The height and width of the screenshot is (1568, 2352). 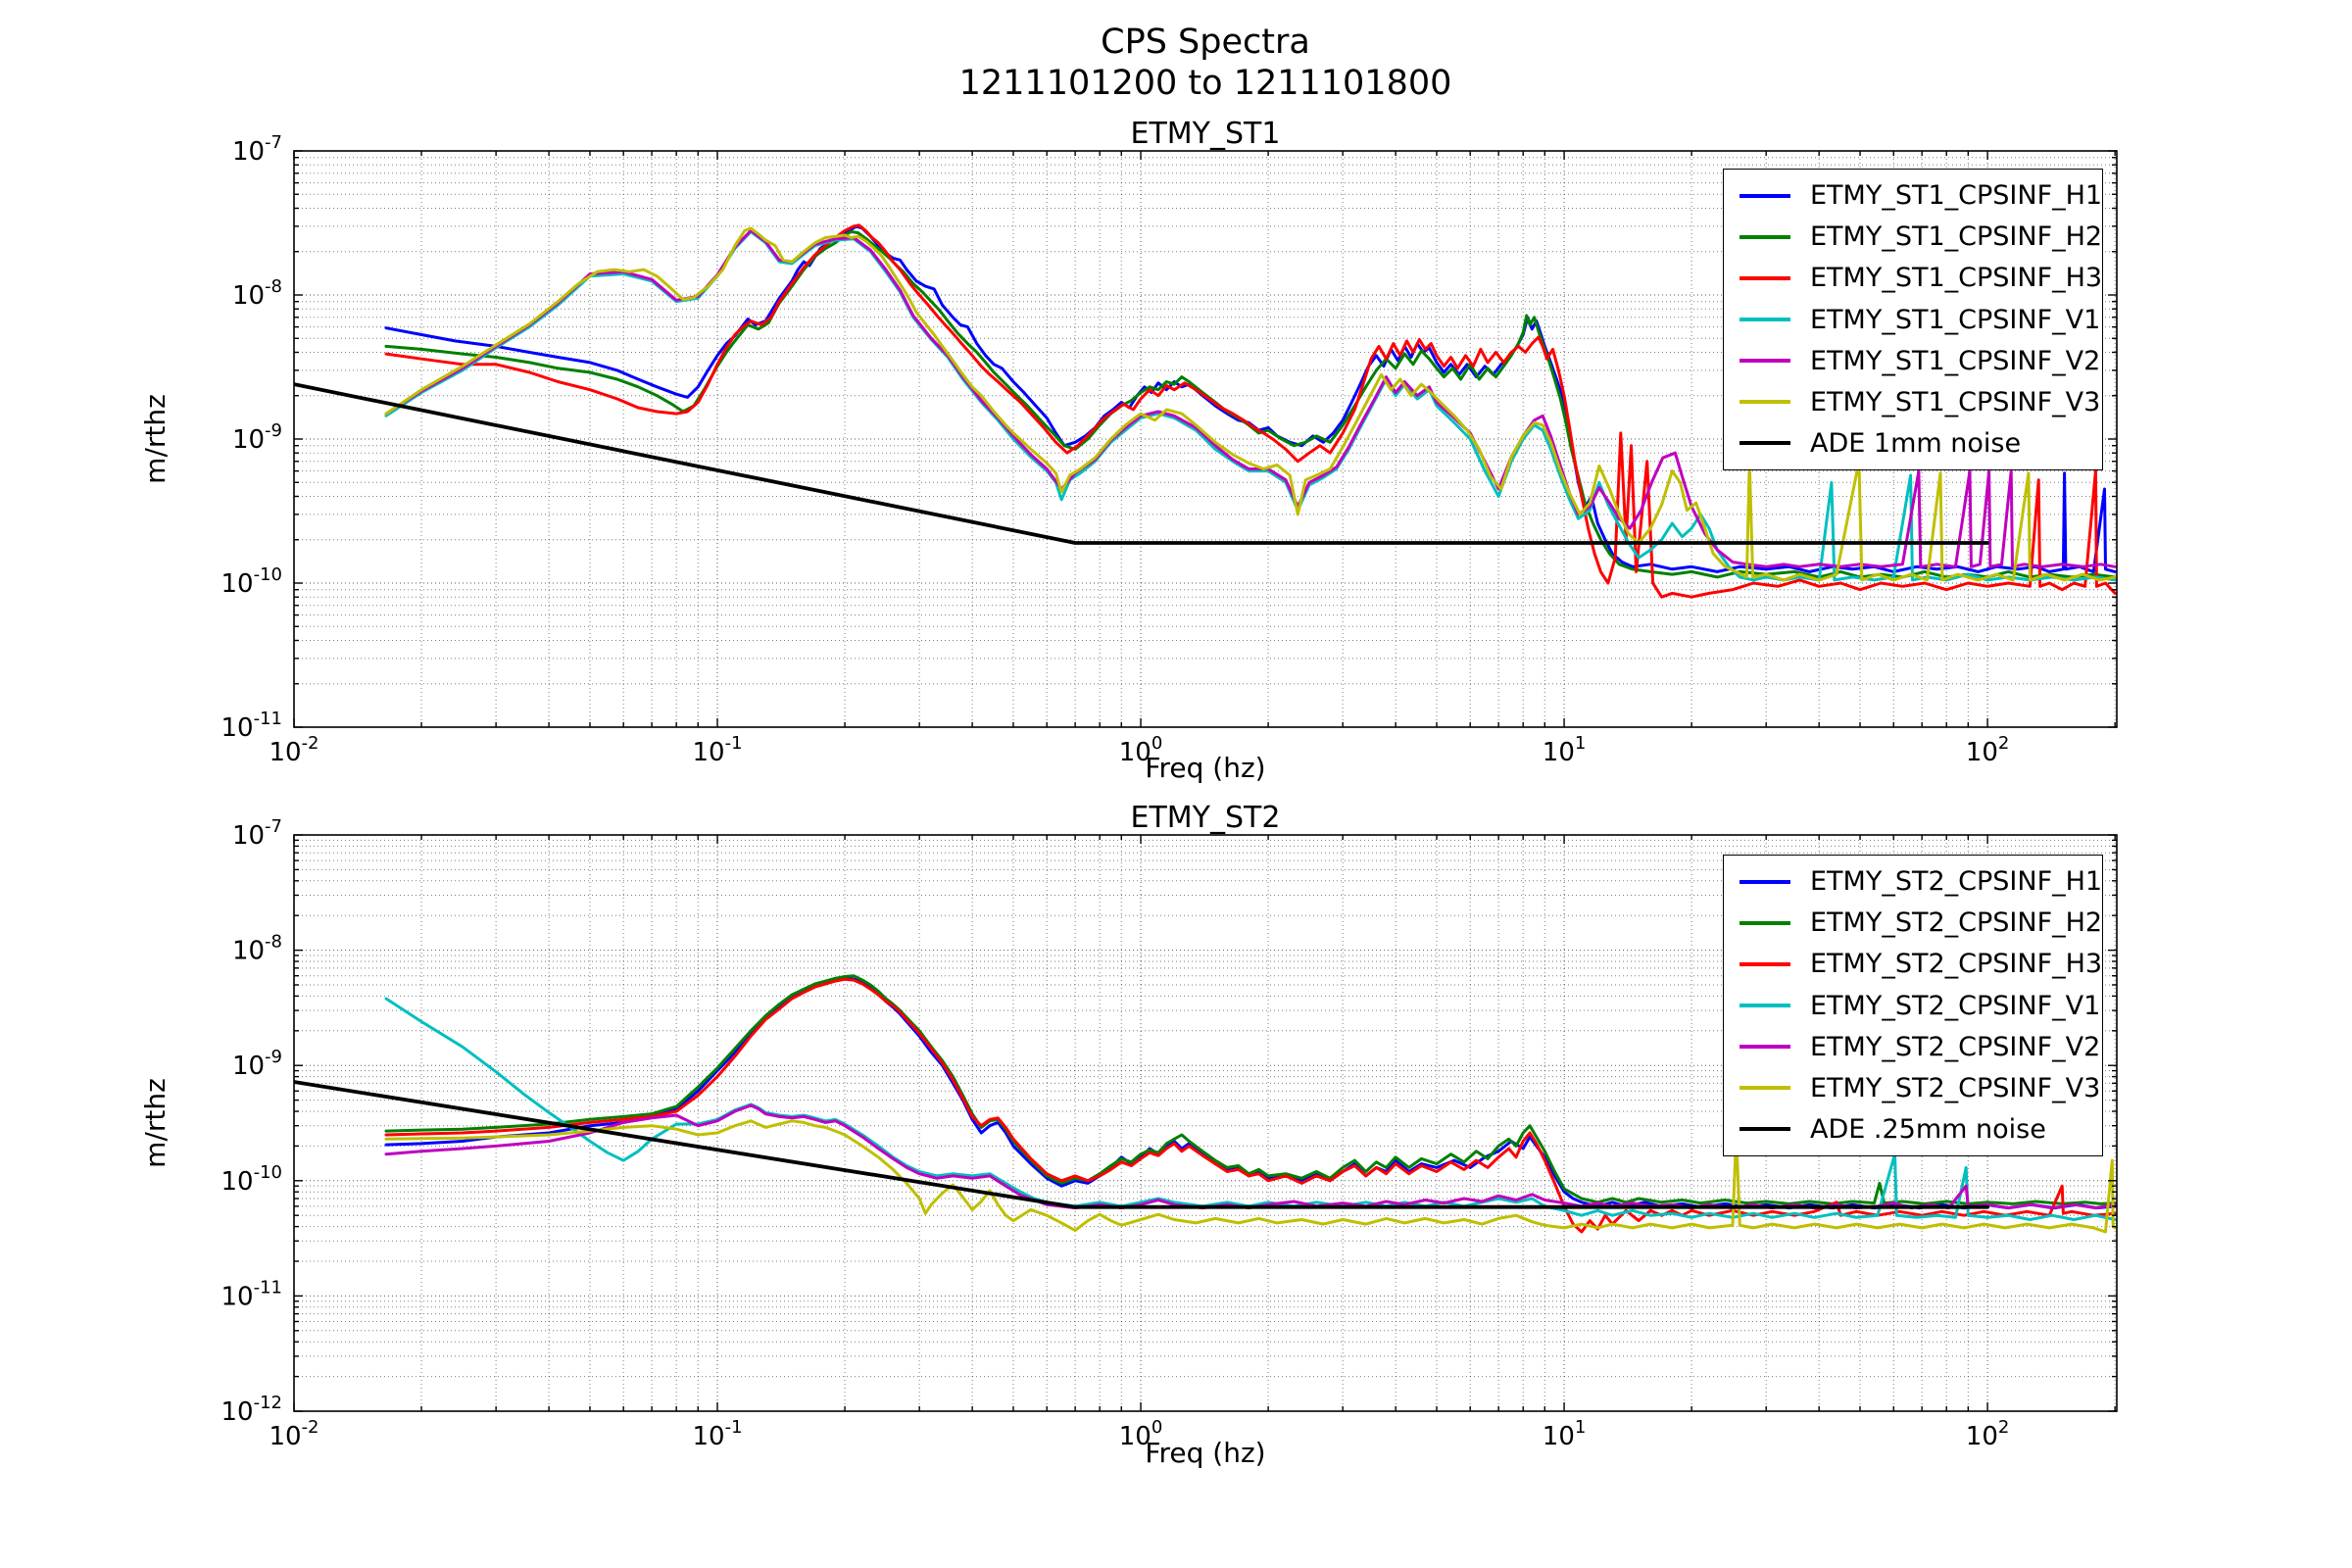 I want to click on legend-item: ADE 1mm noise, so click(x=1921, y=443).